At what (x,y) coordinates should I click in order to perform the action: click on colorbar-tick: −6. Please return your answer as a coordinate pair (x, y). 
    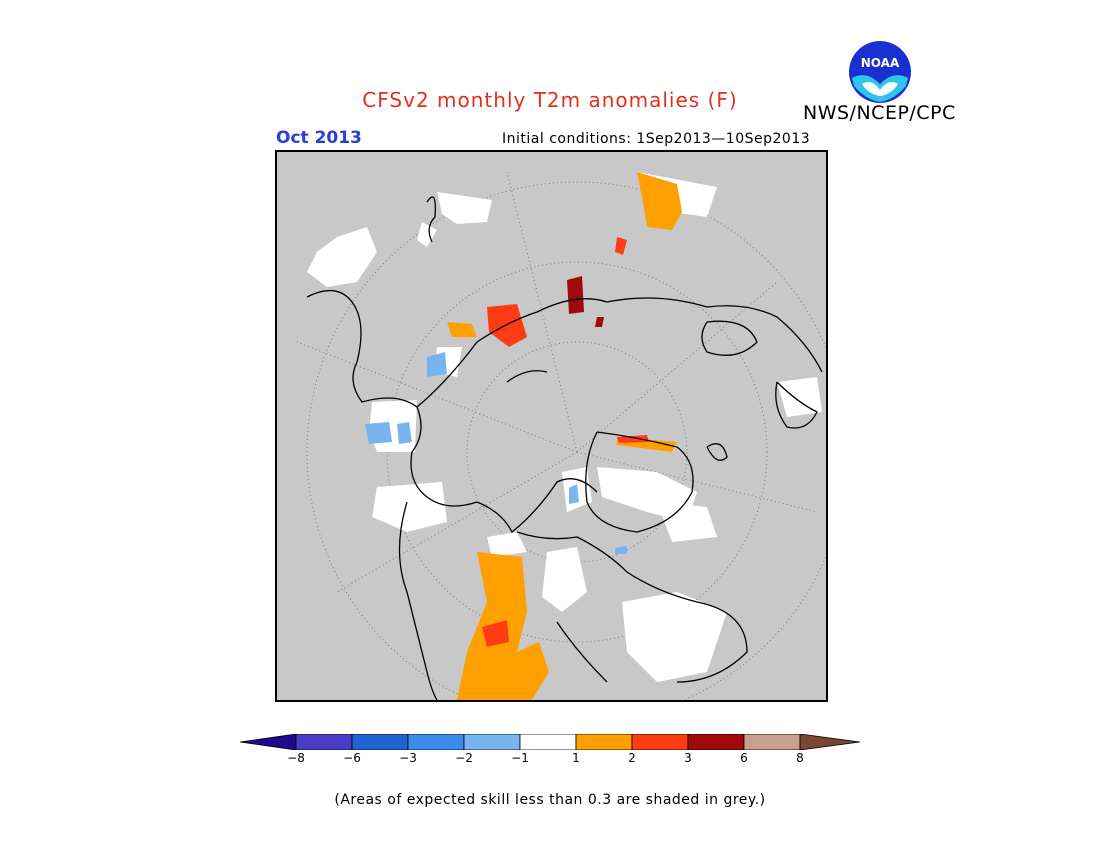
    Looking at the image, I should click on (352, 758).